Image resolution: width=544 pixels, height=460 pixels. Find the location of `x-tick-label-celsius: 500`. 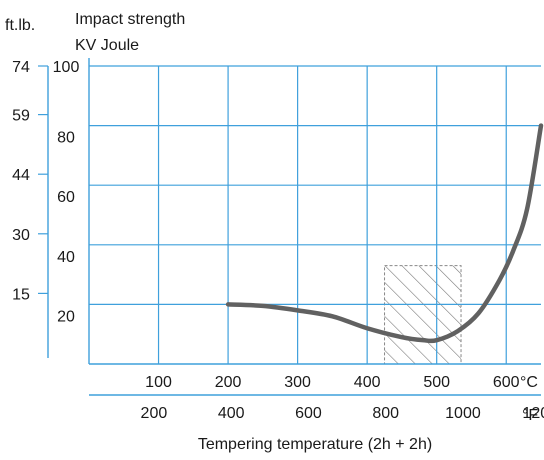

x-tick-label-celsius: 500 is located at coordinates (436, 382).